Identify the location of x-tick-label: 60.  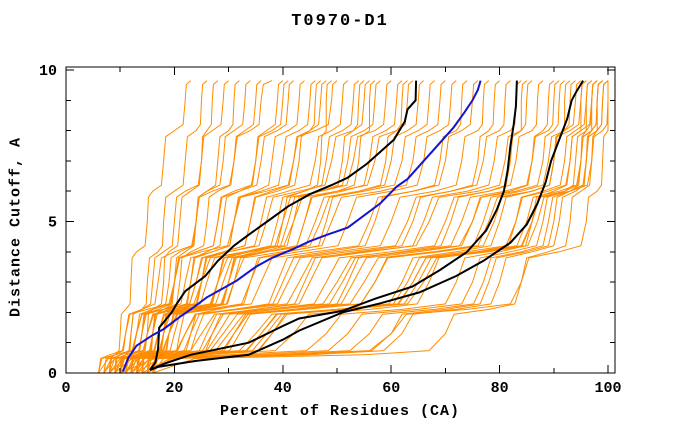
(391, 388).